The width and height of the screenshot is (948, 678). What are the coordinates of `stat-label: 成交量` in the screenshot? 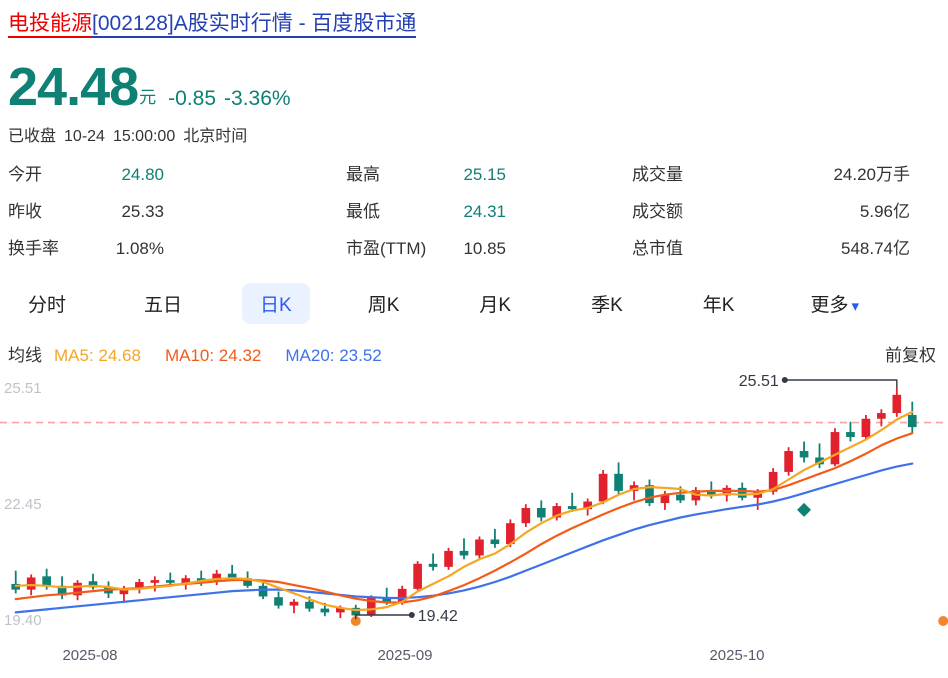 It's located at (657, 174).